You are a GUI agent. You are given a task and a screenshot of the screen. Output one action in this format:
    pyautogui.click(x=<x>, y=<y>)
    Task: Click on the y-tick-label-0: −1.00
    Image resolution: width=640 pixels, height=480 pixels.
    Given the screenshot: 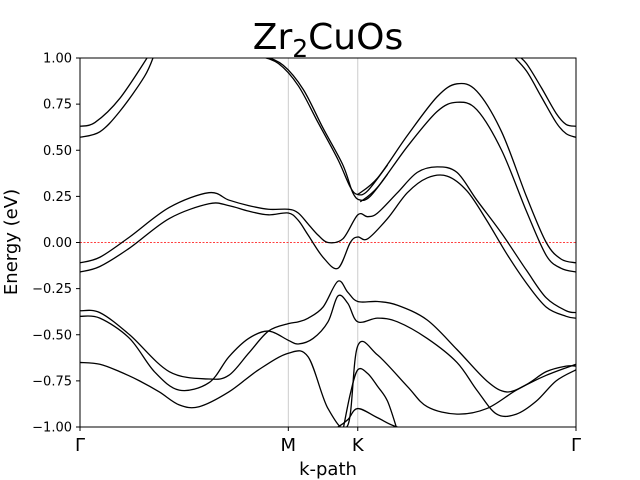 What is the action you would take?
    pyautogui.click(x=52, y=428)
    